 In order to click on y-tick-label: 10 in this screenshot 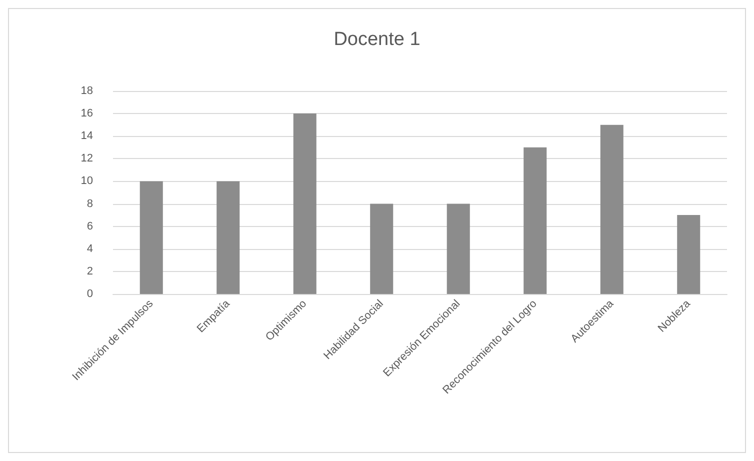, I will do `click(86, 181)`.